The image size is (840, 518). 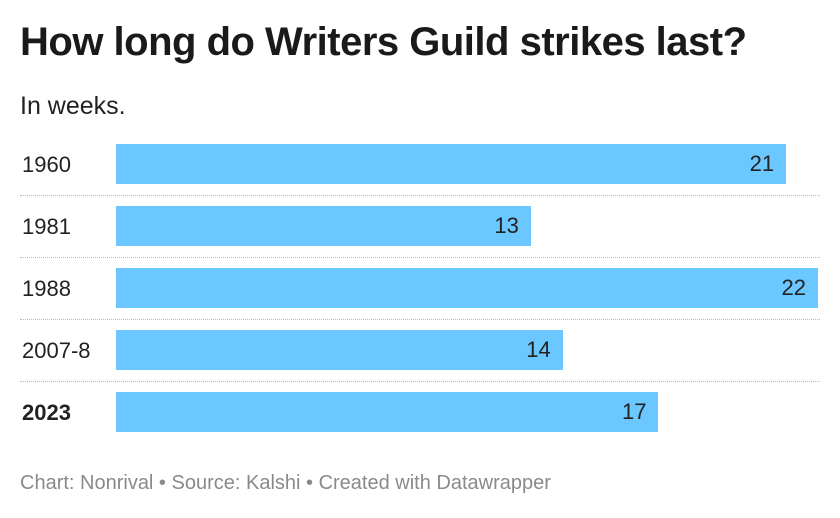 What do you see at coordinates (634, 411) in the screenshot?
I see `value-label: 17` at bounding box center [634, 411].